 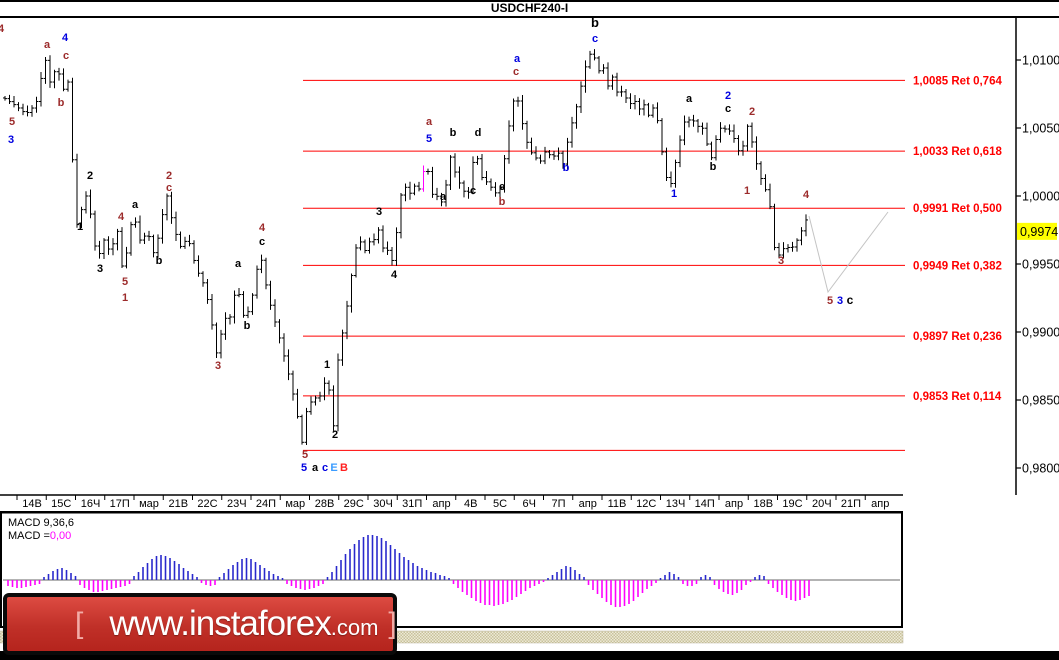 What do you see at coordinates (957, 266) in the screenshot?
I see `fib-level-label: 0,9949 Ret 0,382` at bounding box center [957, 266].